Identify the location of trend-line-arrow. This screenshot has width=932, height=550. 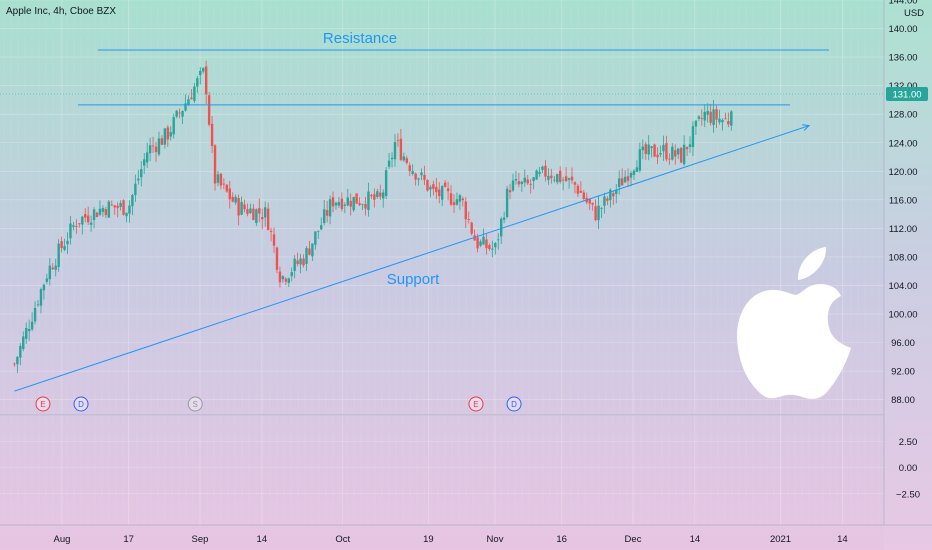
(806, 127).